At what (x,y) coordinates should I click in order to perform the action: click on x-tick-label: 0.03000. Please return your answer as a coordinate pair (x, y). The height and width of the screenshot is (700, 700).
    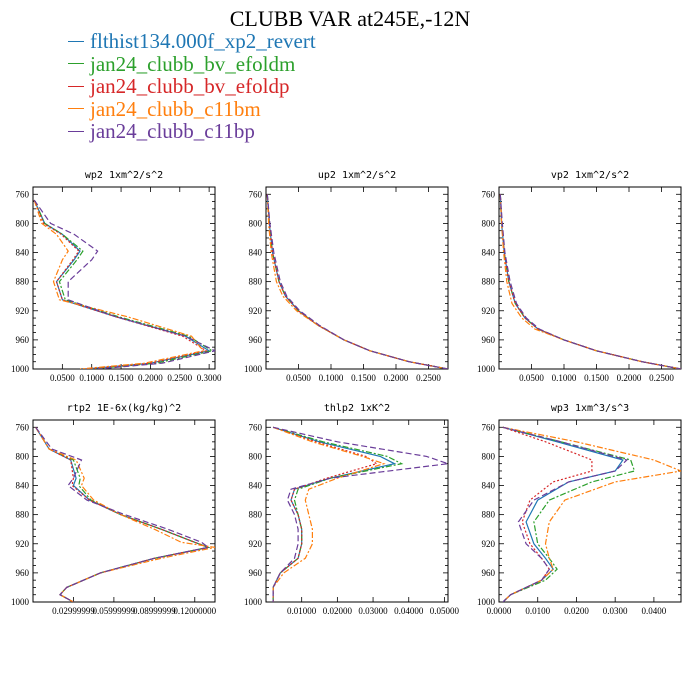
    Looking at the image, I should click on (373, 611).